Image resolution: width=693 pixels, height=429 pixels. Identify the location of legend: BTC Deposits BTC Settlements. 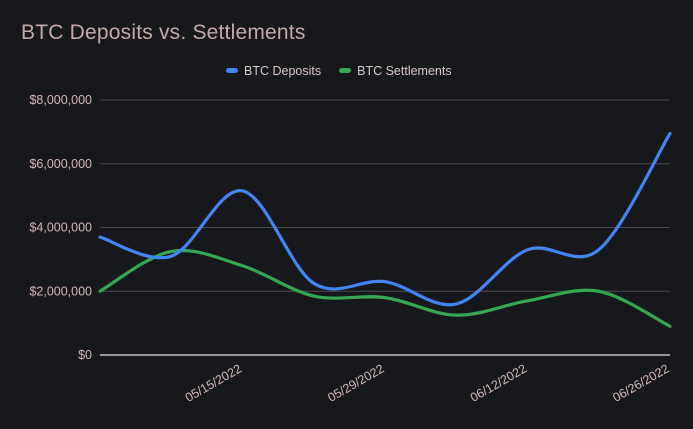
(339, 71).